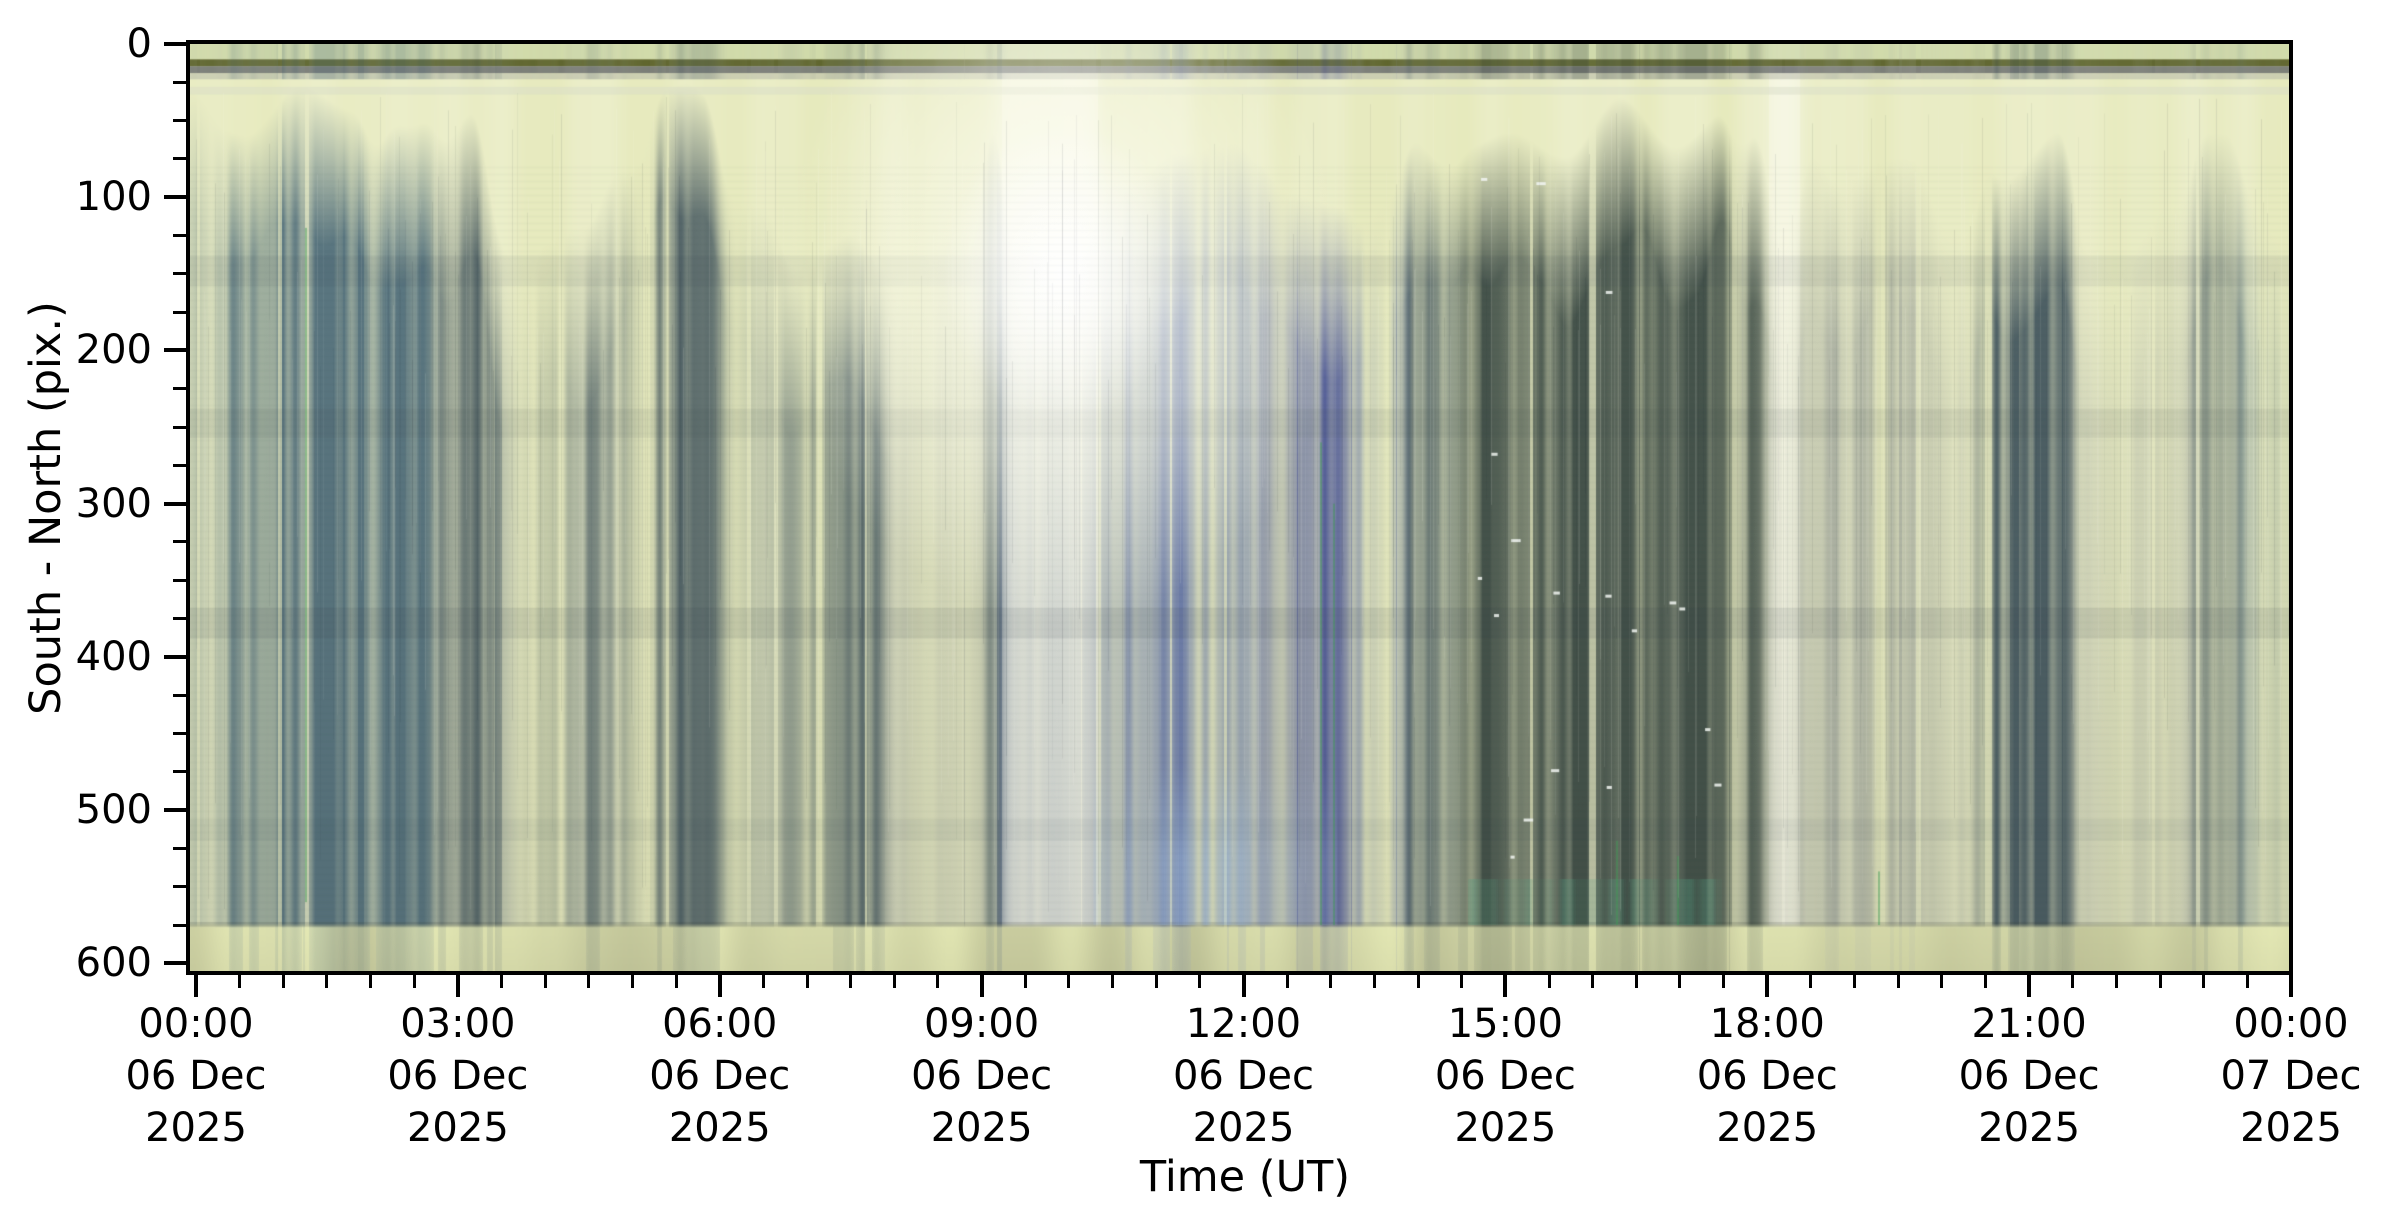  I want to click on x-tick-time: 00:00, so click(196, 1024).